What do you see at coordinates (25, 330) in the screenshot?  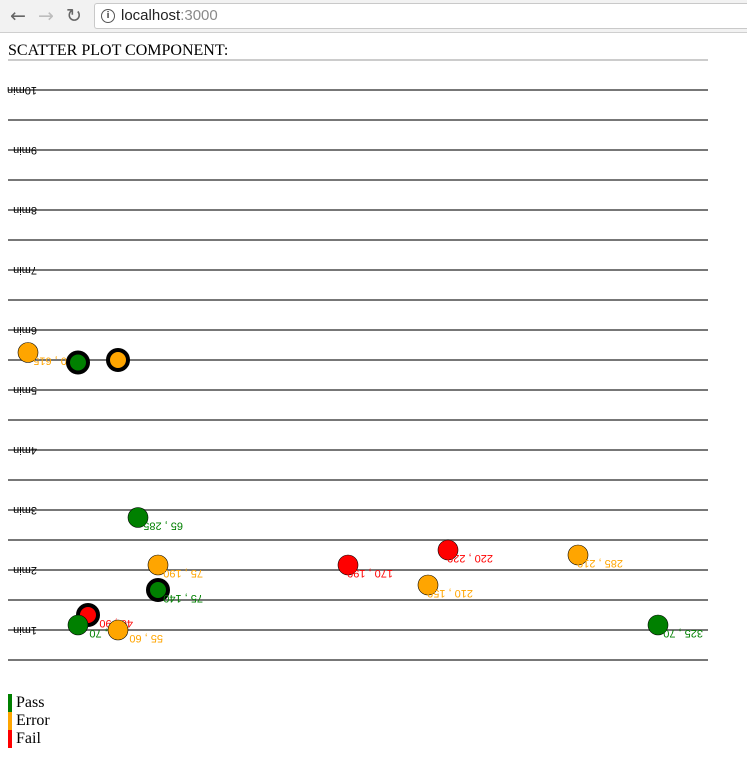 I see `y-tick-label: 6min` at bounding box center [25, 330].